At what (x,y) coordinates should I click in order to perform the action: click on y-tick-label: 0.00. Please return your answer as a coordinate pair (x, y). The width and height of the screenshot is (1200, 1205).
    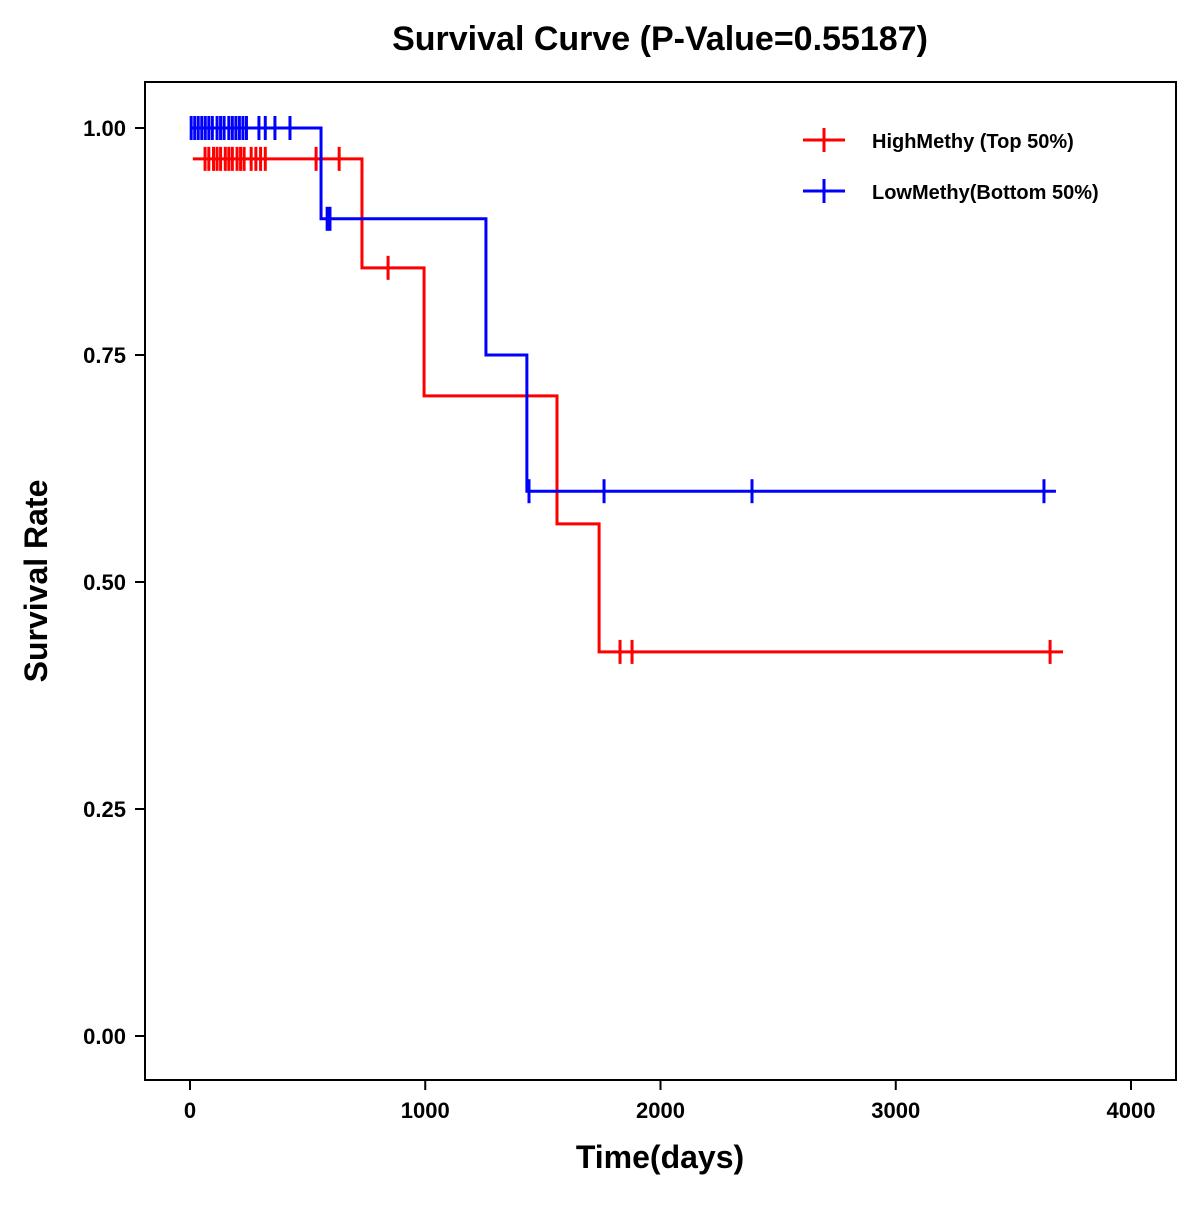
    Looking at the image, I should click on (104, 1036).